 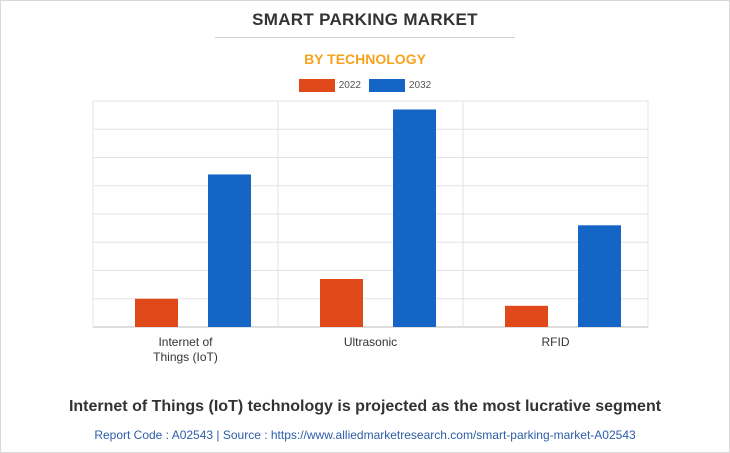 What do you see at coordinates (316, 85) in the screenshot?
I see `legend-swatch-2022` at bounding box center [316, 85].